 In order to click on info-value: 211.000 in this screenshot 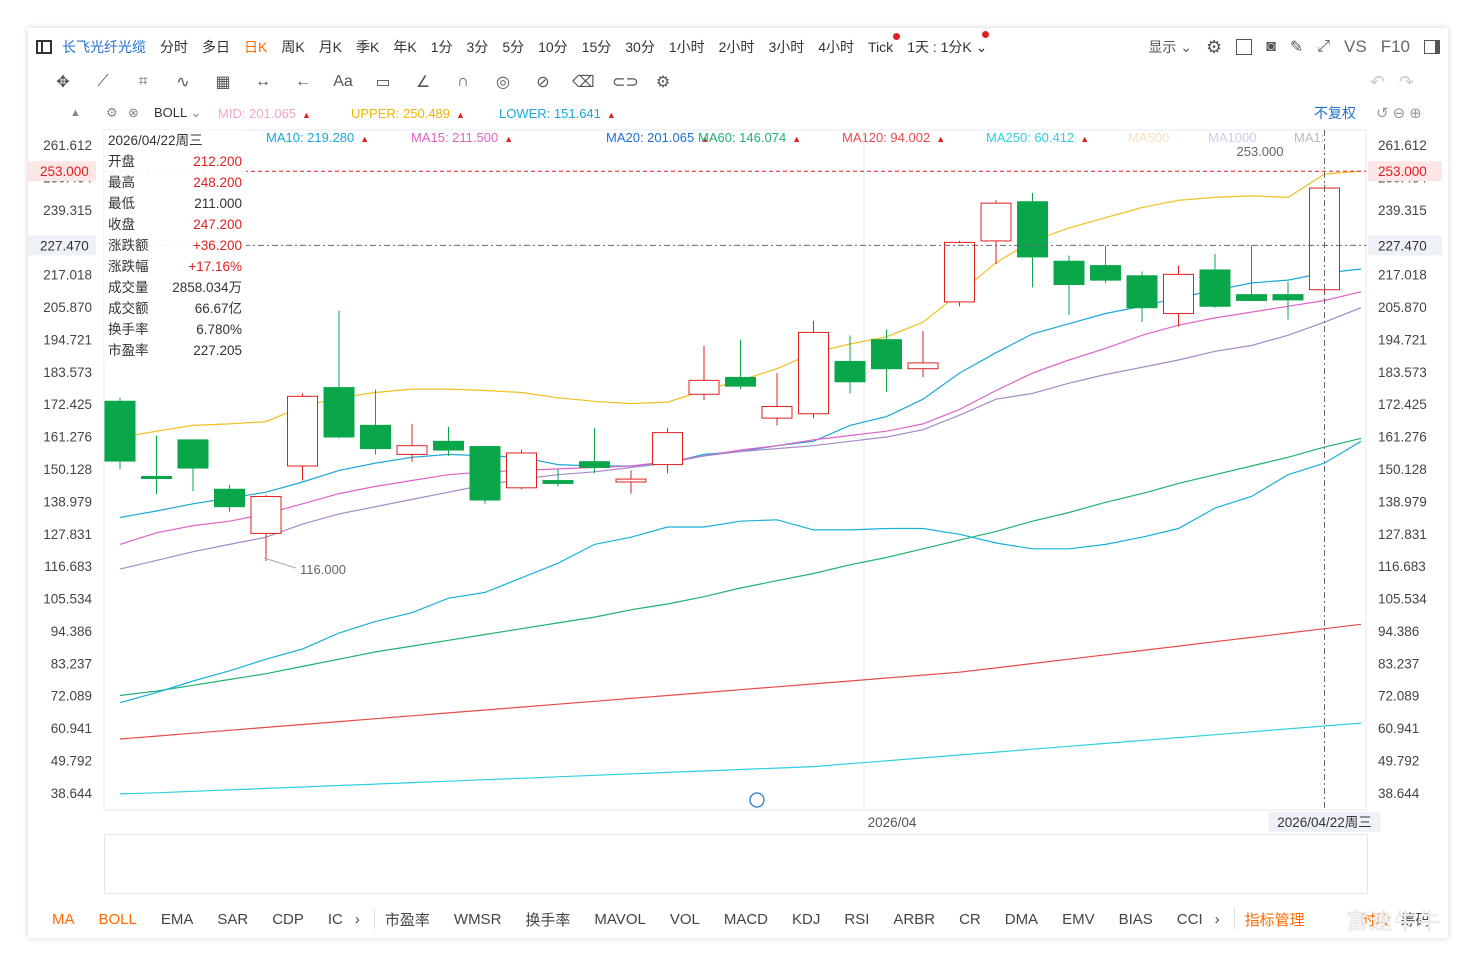, I will do `click(218, 203)`.